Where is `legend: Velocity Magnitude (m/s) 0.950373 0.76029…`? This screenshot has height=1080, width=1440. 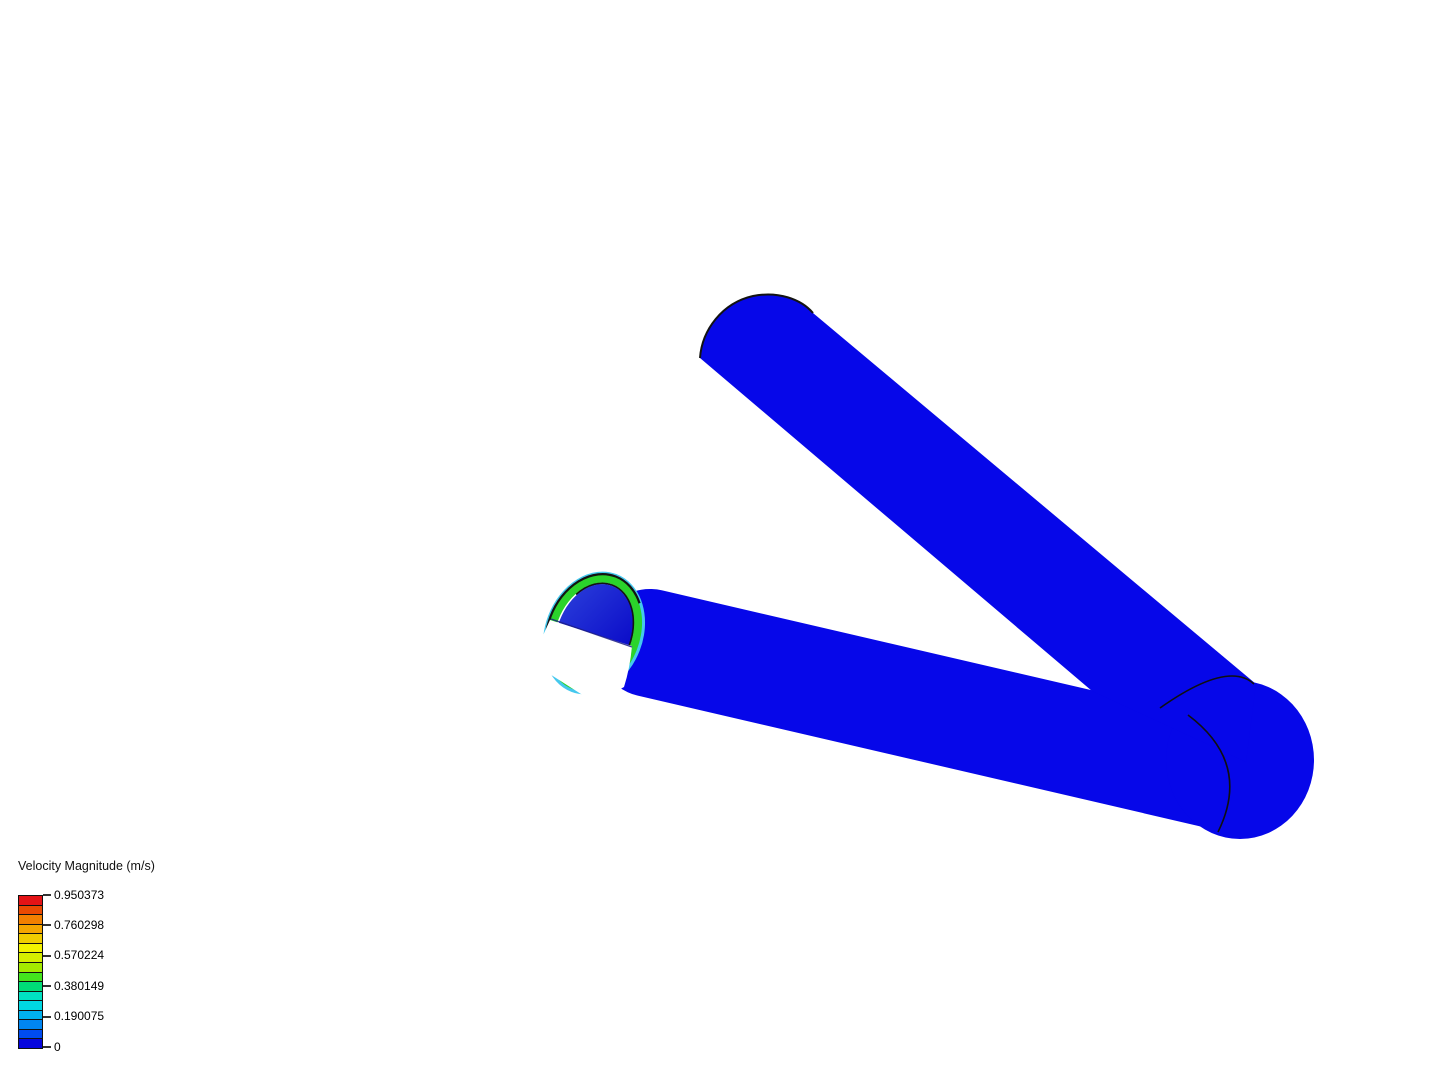 legend: Velocity Magnitude (m/s) 0.950373 0.76029… is located at coordinates (150, 960).